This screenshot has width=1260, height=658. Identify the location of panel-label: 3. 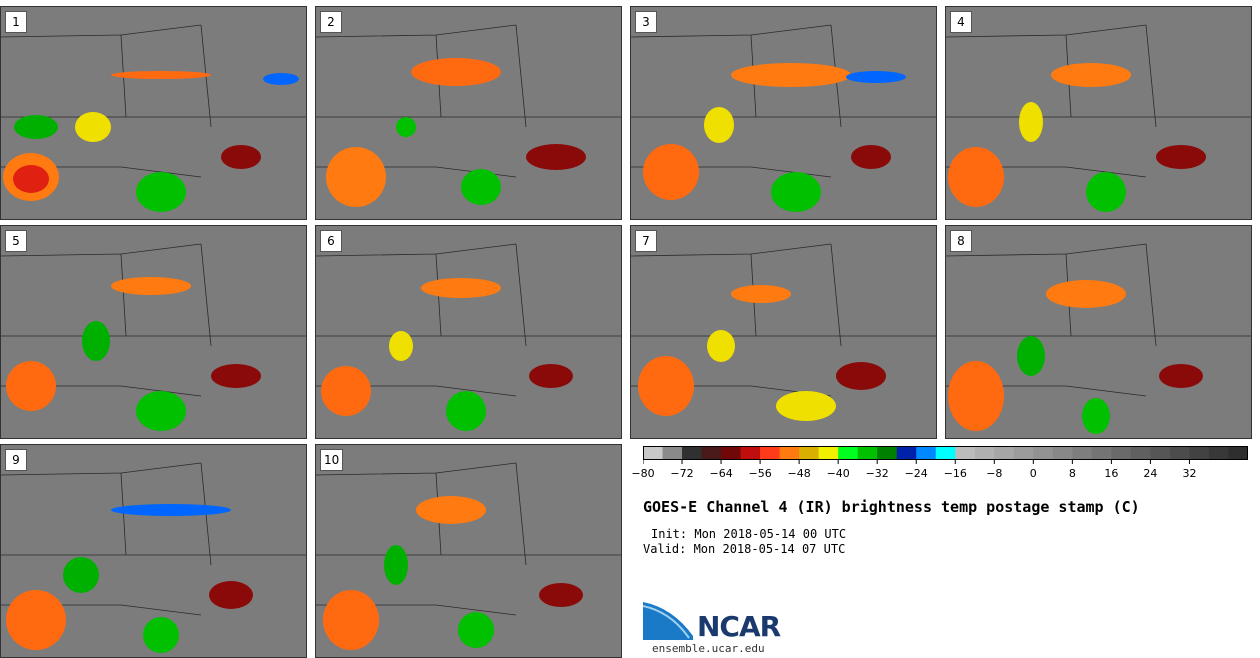
(646, 22).